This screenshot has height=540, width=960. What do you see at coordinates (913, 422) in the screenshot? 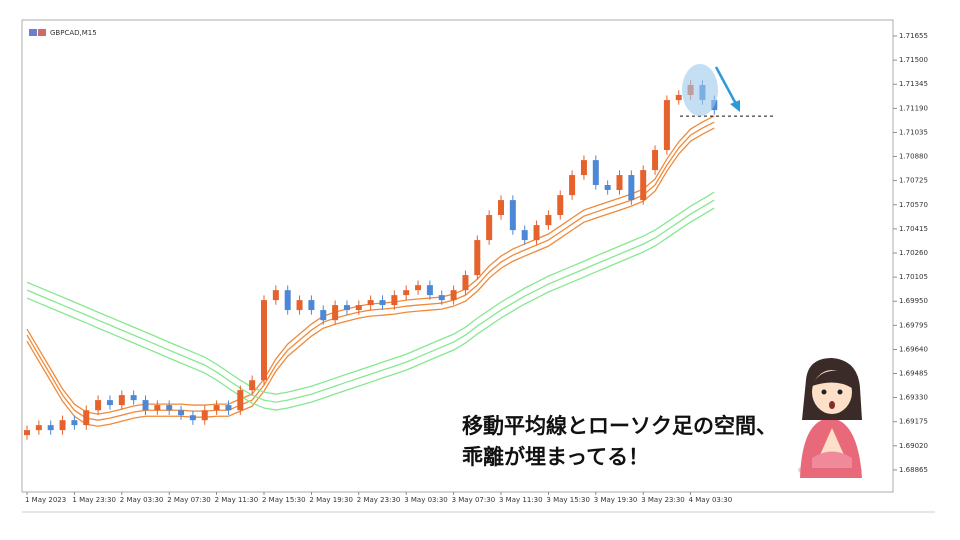
I see `y-tick-label: 1.69175` at bounding box center [913, 422].